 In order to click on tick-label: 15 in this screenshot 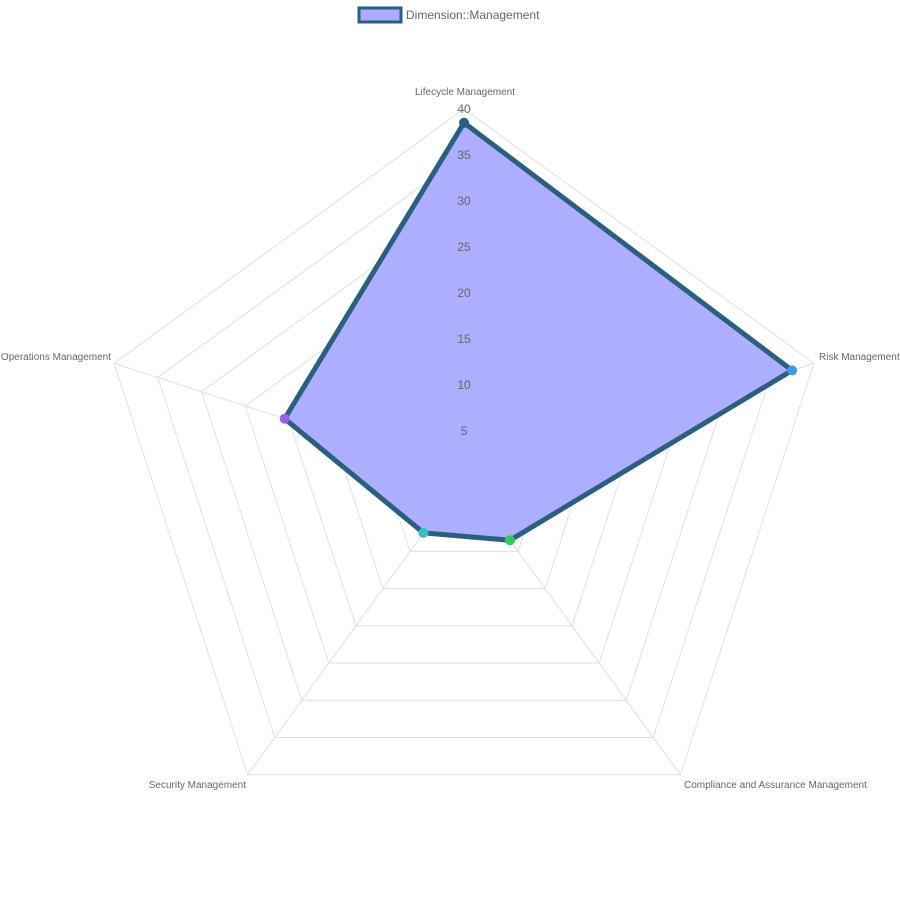, I will do `click(464, 339)`.